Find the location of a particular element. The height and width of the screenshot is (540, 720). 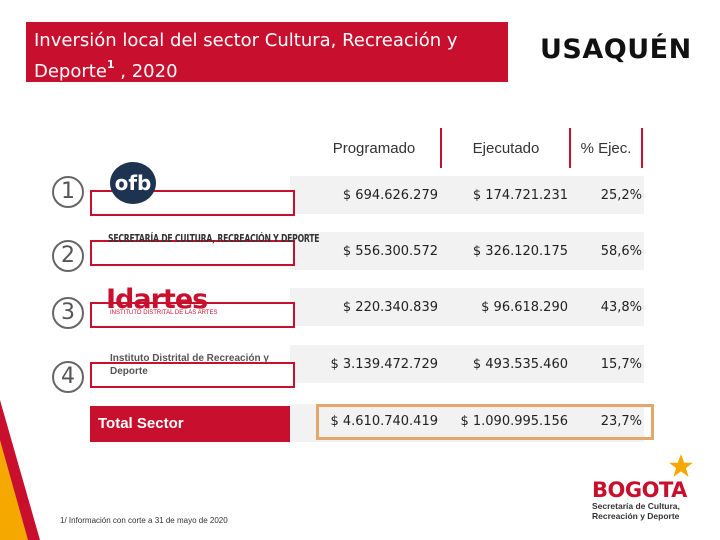

total-highlight-frame is located at coordinates (485, 422).